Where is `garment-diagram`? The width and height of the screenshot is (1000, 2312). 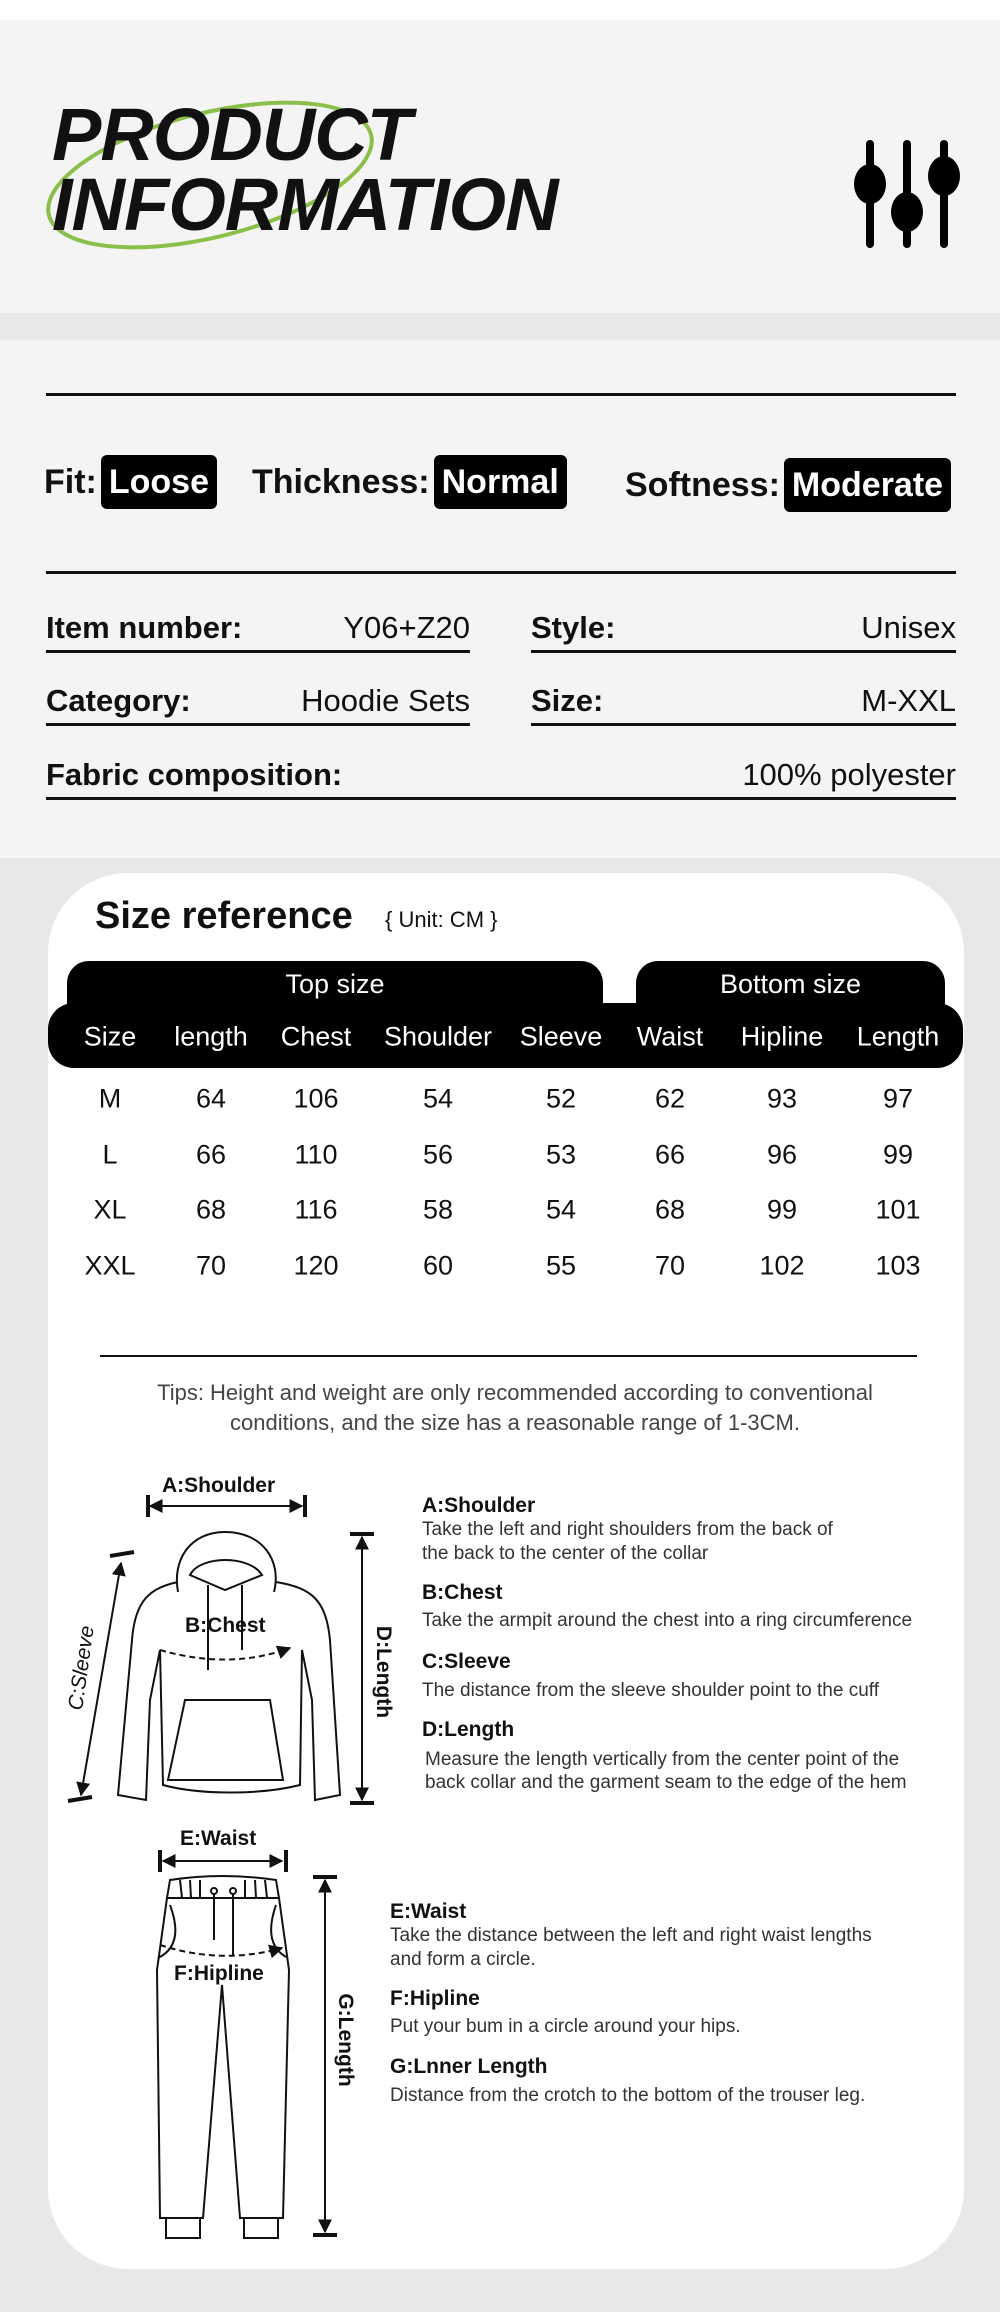 garment-diagram is located at coordinates (220, 1867).